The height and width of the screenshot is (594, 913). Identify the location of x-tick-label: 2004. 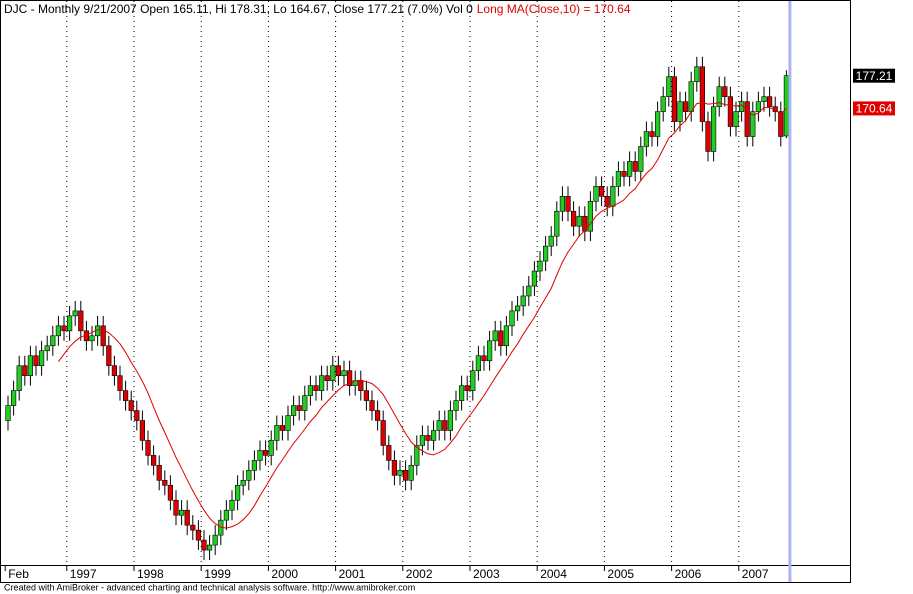
(553, 574).